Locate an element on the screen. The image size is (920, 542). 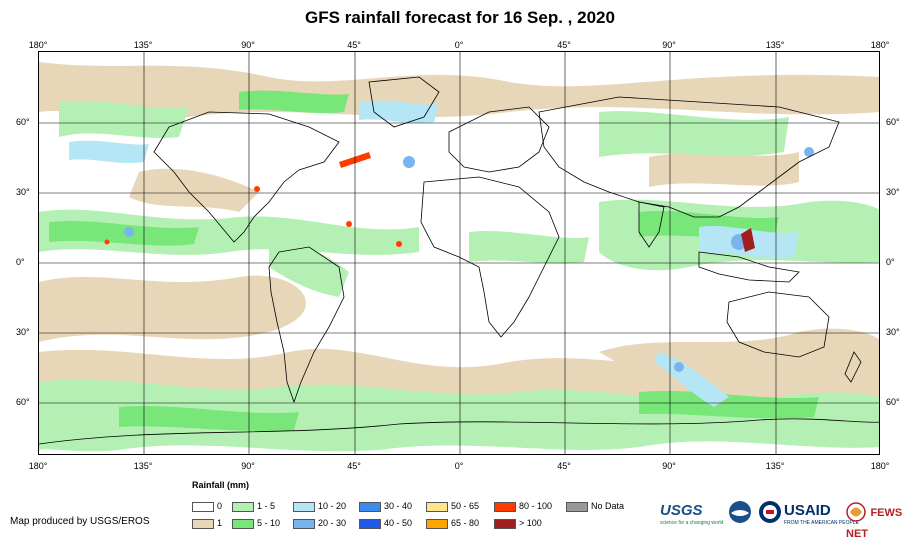
legend-label: No Data is located at coordinates (608, 506).